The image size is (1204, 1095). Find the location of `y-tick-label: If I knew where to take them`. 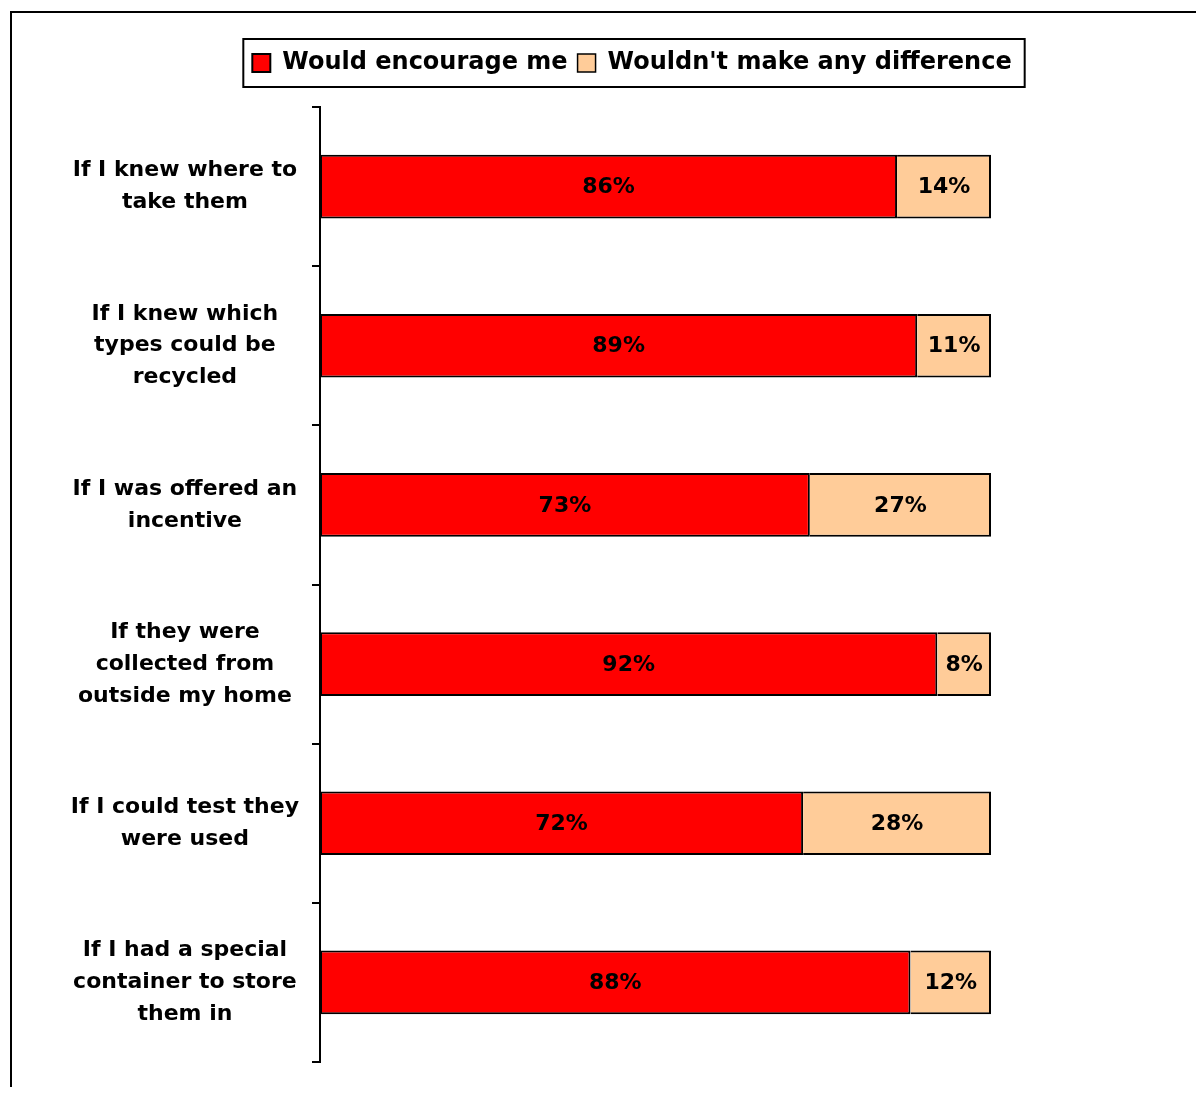

y-tick-label: If I knew where to take them is located at coordinates (185, 185).